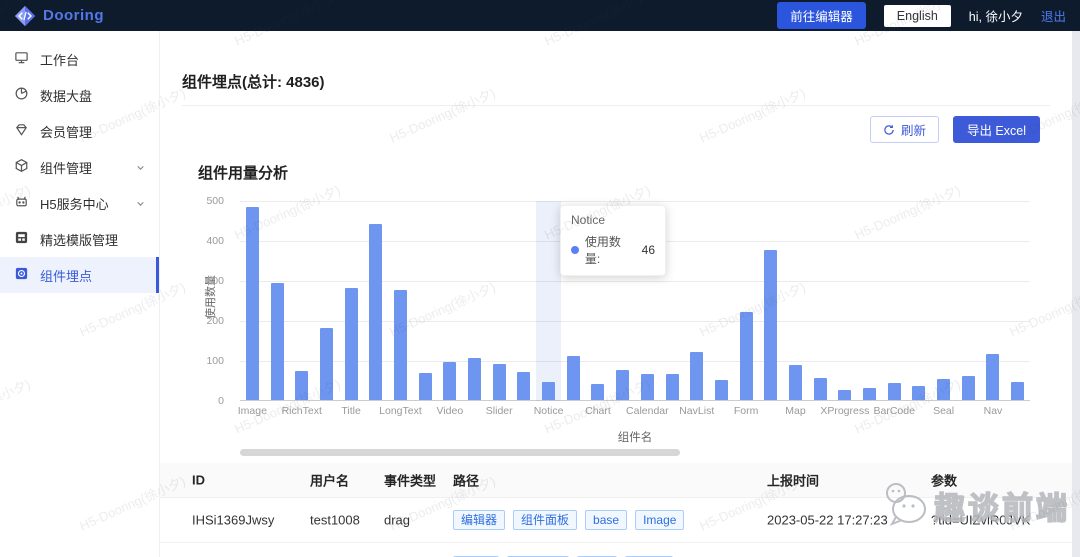 Image resolution: width=1080 pixels, height=557 pixels. What do you see at coordinates (252, 411) in the screenshot?
I see `x-tick-label: Image` at bounding box center [252, 411].